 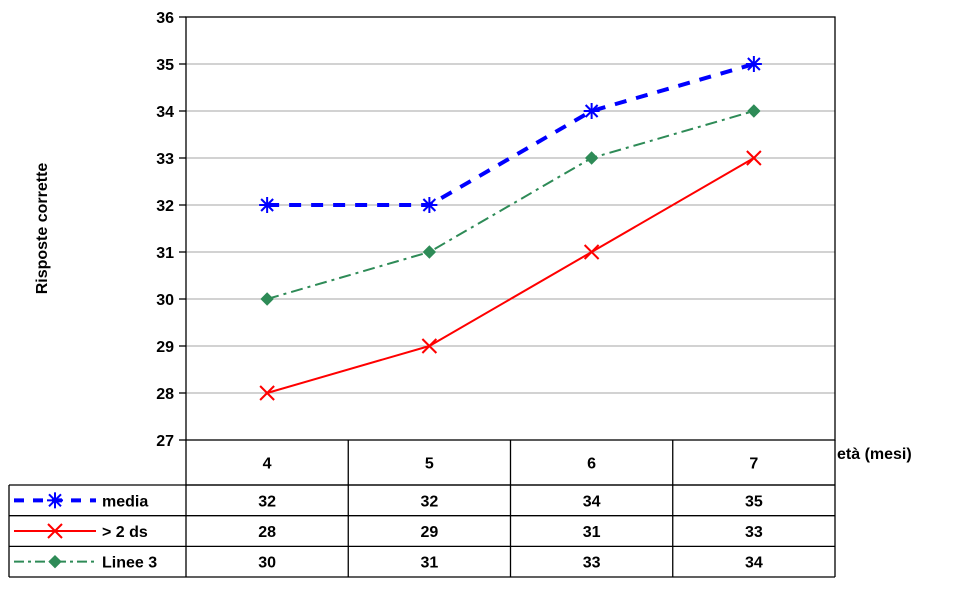 I want to click on data-label: 28, so click(x=267, y=532).